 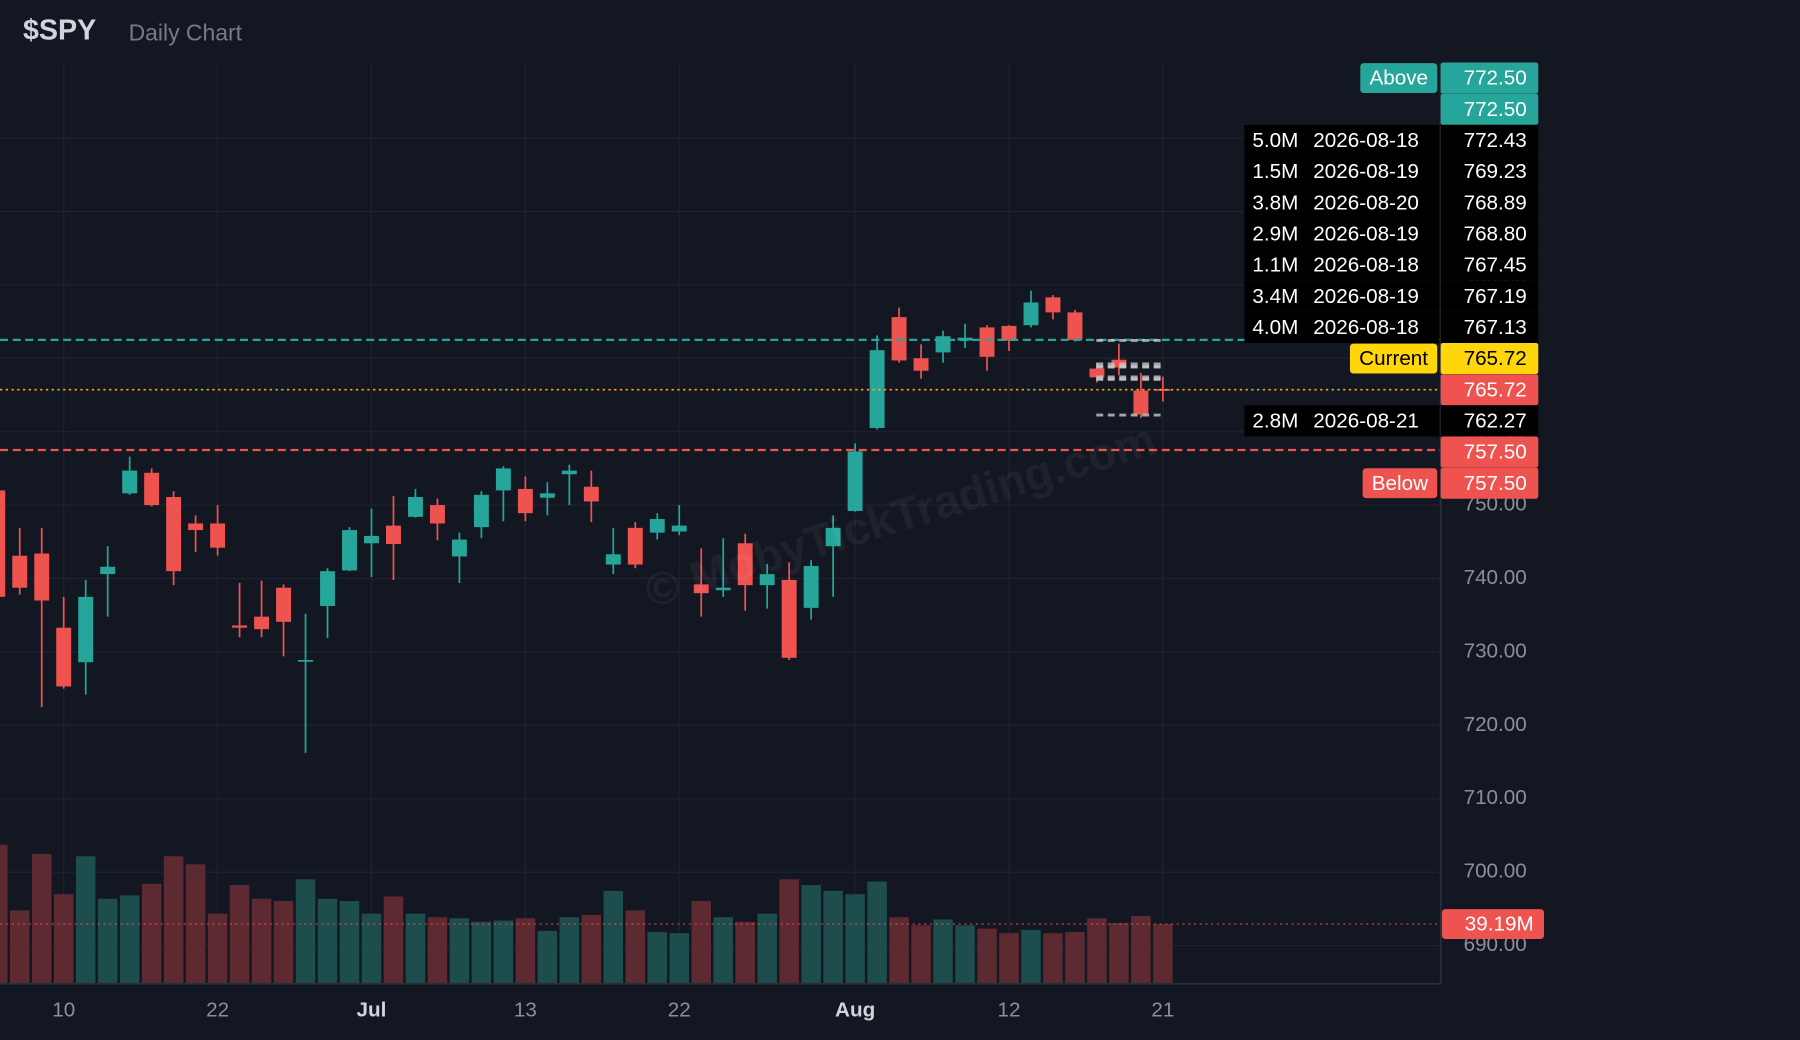 What do you see at coordinates (1400, 483) in the screenshot?
I see `tag-label: Below` at bounding box center [1400, 483].